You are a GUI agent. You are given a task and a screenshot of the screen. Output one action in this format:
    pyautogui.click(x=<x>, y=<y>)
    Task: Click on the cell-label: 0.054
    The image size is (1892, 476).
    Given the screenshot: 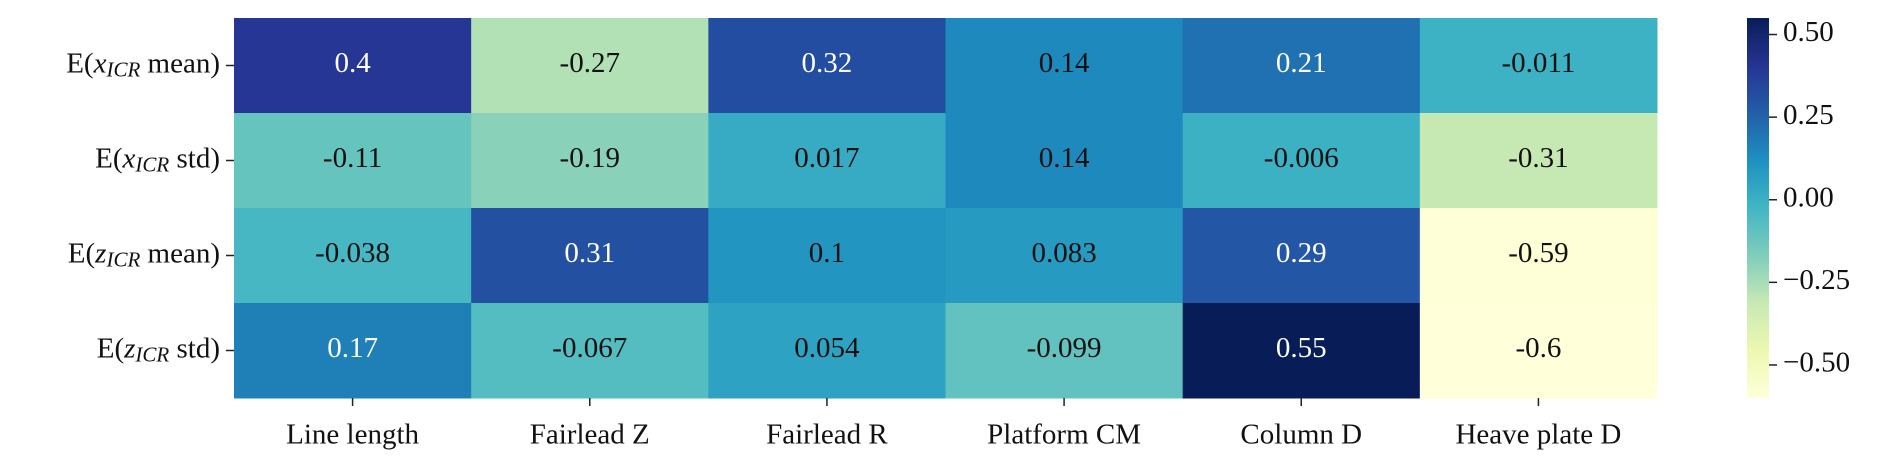 What is the action you would take?
    pyautogui.click(x=827, y=348)
    